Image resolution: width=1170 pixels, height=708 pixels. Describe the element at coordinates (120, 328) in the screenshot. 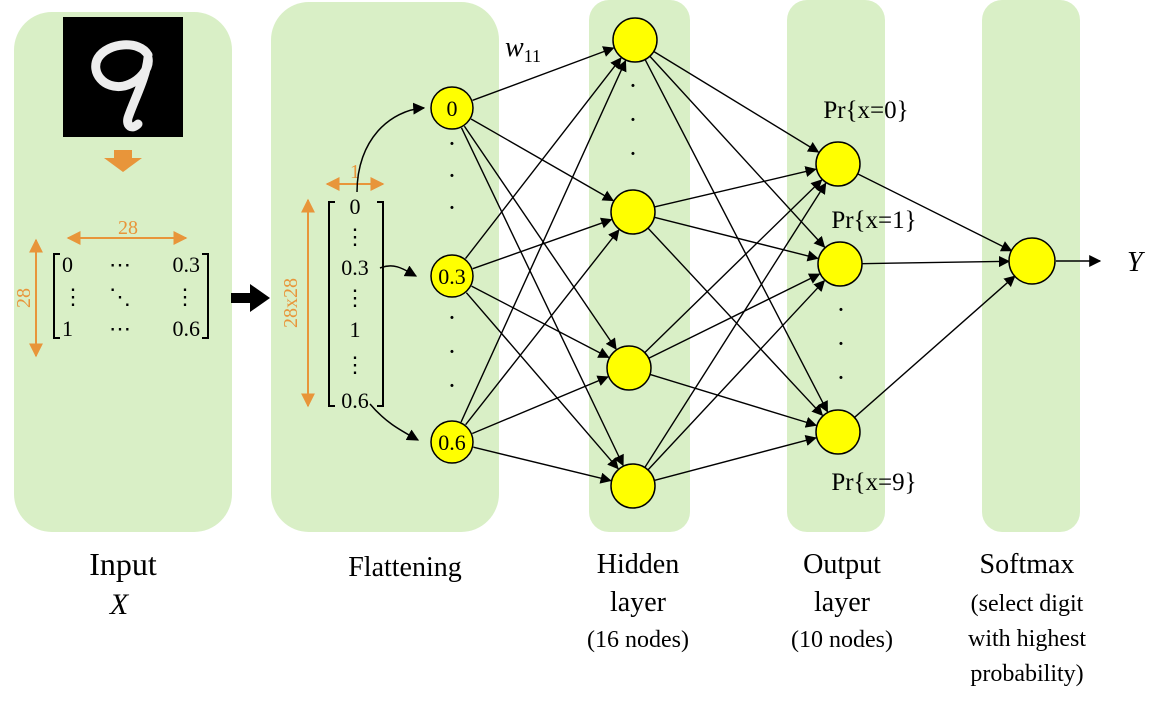

I see `matrix-cell-r2c1: ⋯` at that location.